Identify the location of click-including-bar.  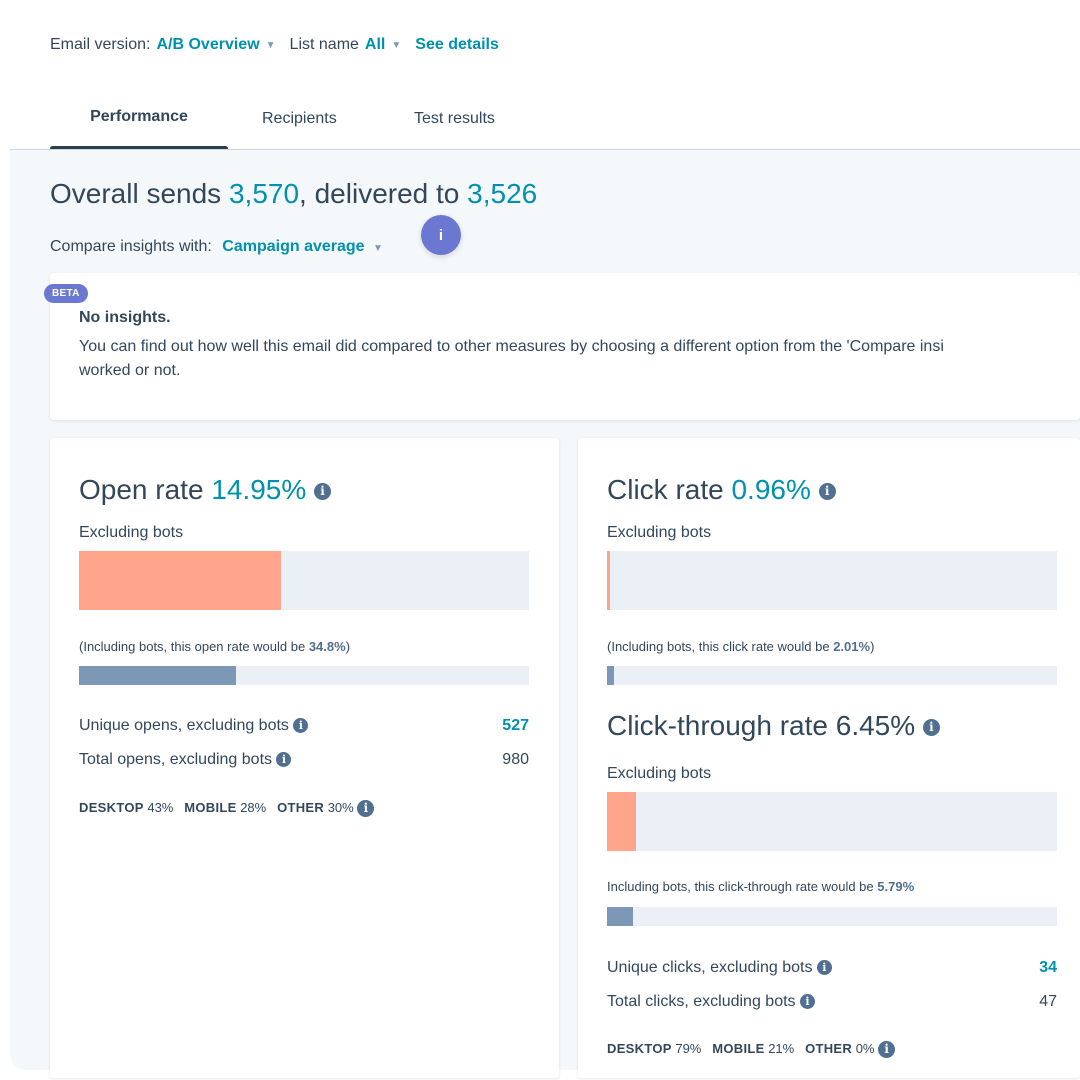
(832, 675).